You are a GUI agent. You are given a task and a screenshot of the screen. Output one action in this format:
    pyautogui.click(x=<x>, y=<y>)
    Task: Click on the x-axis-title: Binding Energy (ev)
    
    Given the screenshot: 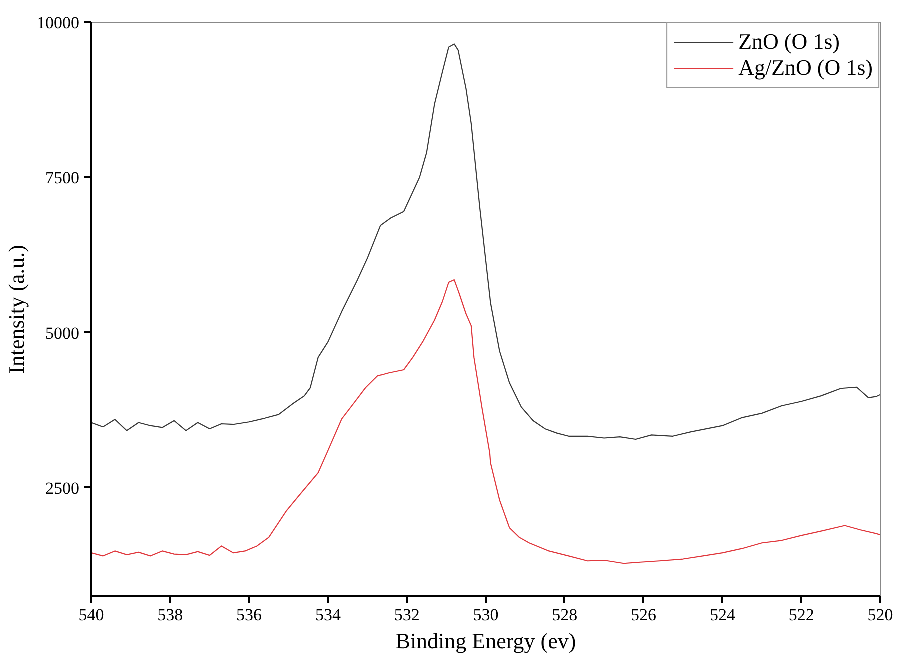 What is the action you would take?
    pyautogui.click(x=486, y=641)
    